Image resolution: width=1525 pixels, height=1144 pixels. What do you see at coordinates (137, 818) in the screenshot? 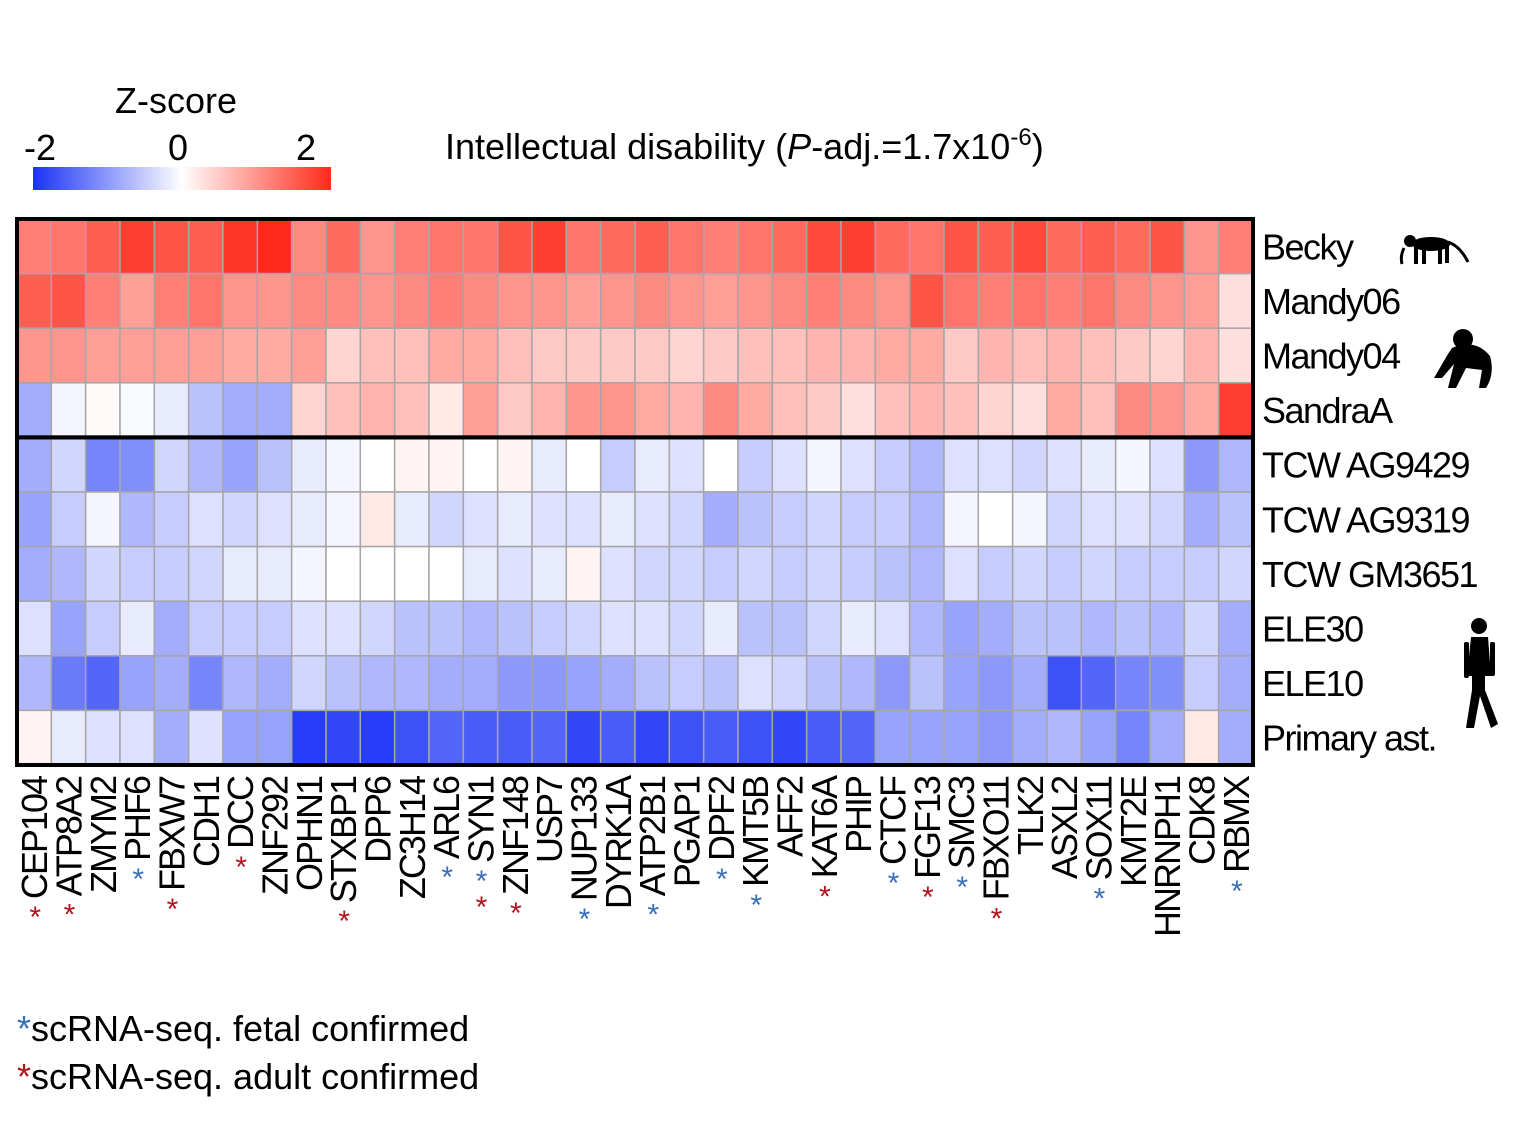
I see `column-label: PHF6` at bounding box center [137, 818].